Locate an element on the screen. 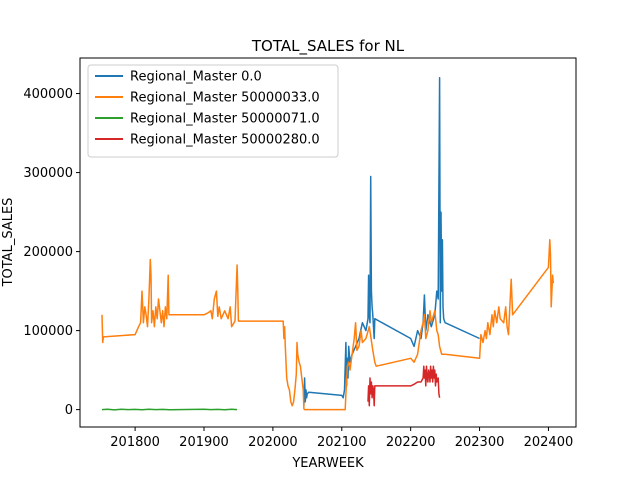 This screenshot has height=480, width=640. x-tick-label: 201900 is located at coordinates (204, 442).